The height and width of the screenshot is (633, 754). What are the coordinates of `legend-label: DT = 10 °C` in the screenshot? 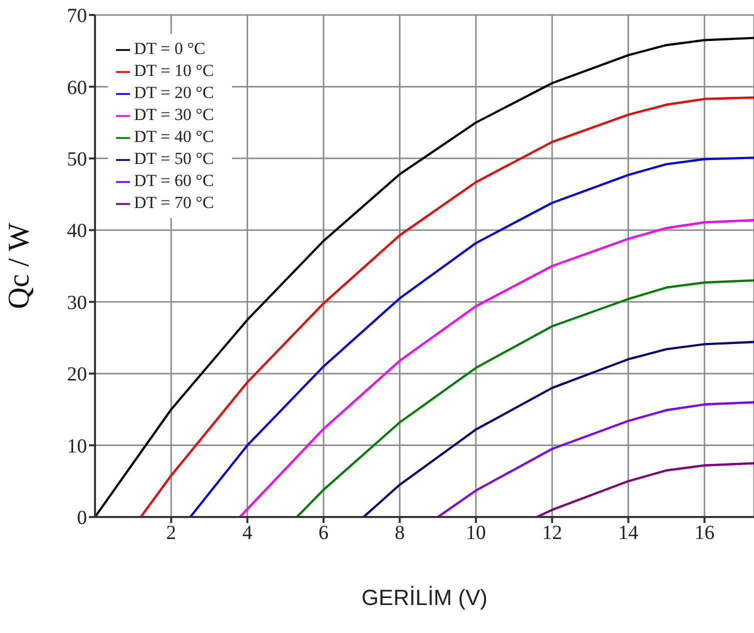 It's located at (174, 70).